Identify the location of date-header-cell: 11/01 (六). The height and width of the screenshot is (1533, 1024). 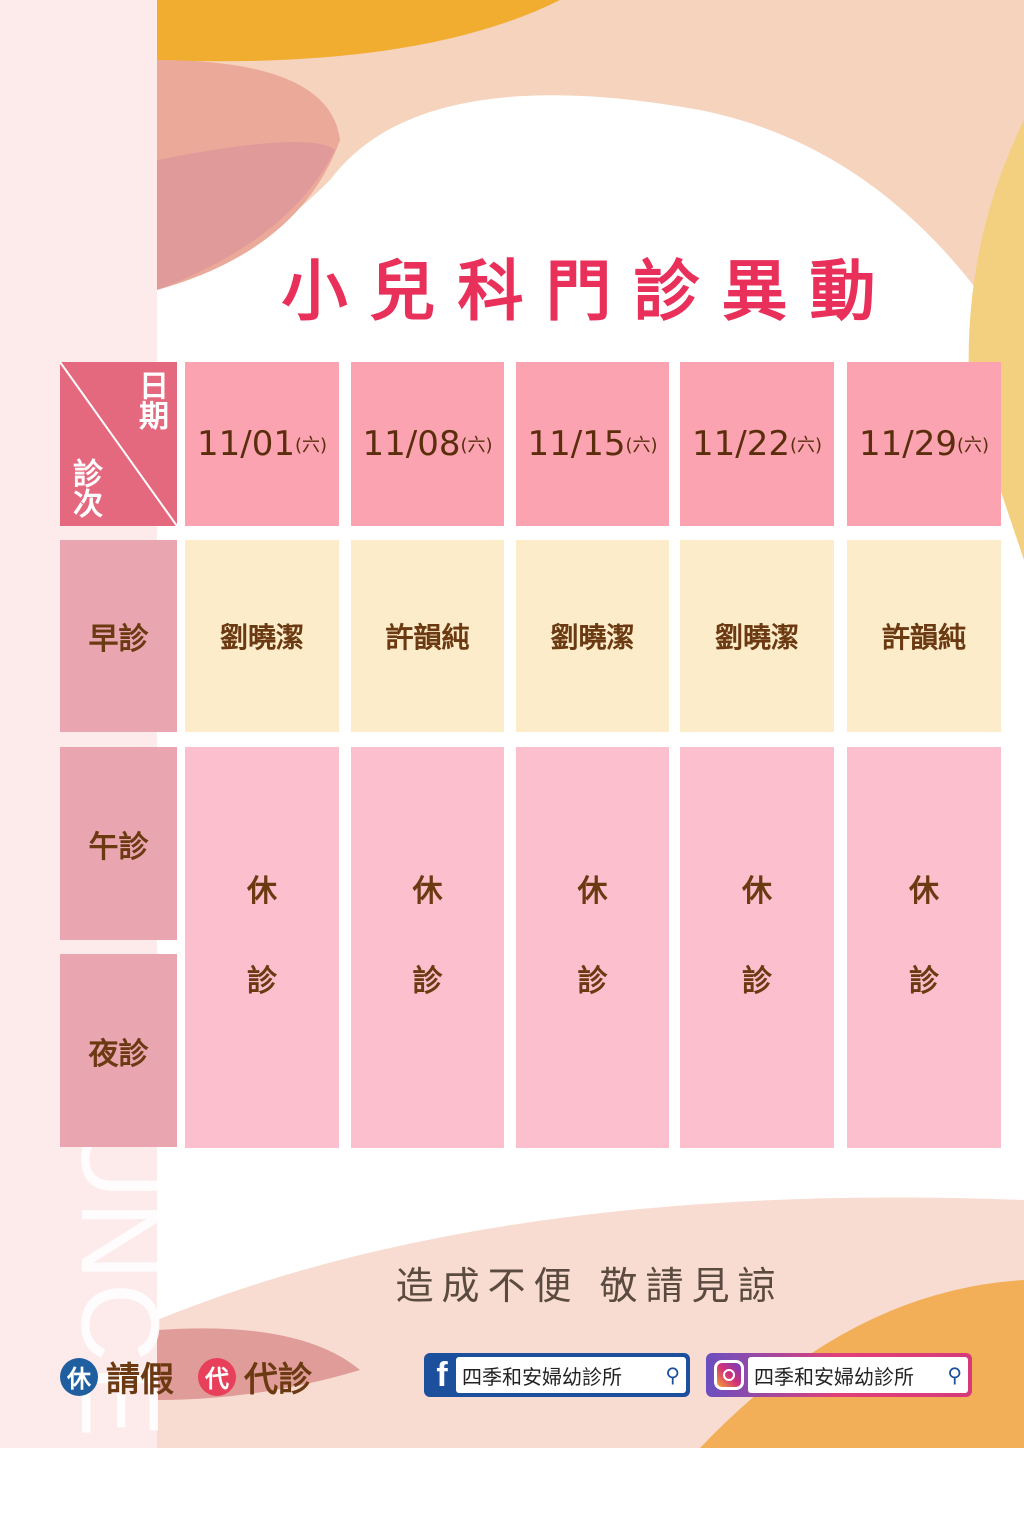
(262, 444).